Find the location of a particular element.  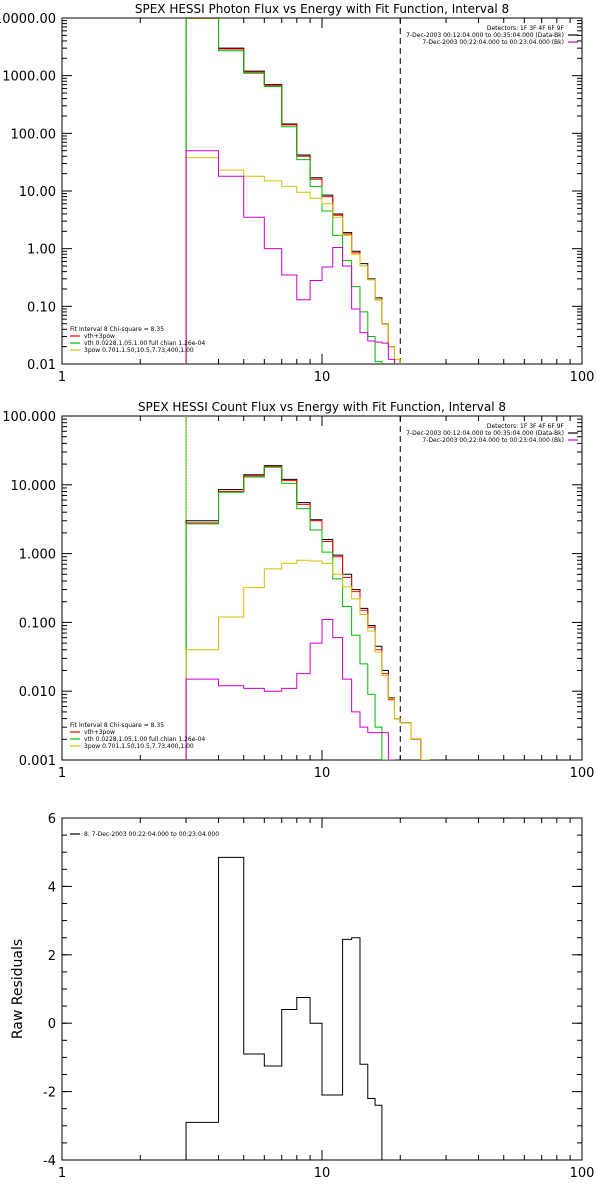

chart-1-x-tick-label: 100 is located at coordinates (582, 377).